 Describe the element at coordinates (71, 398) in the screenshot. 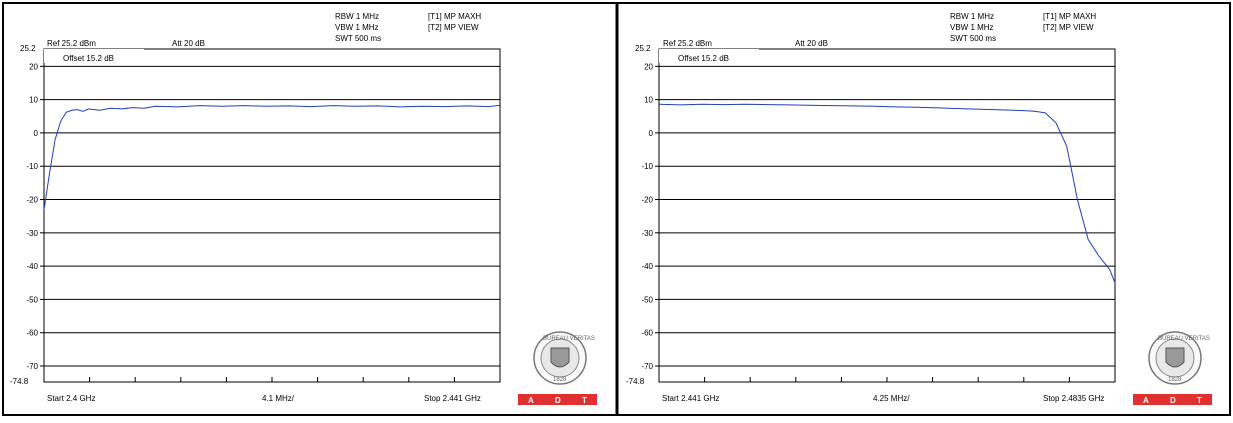

I see `start-frequency-label: Start 2.4 GHz` at that location.